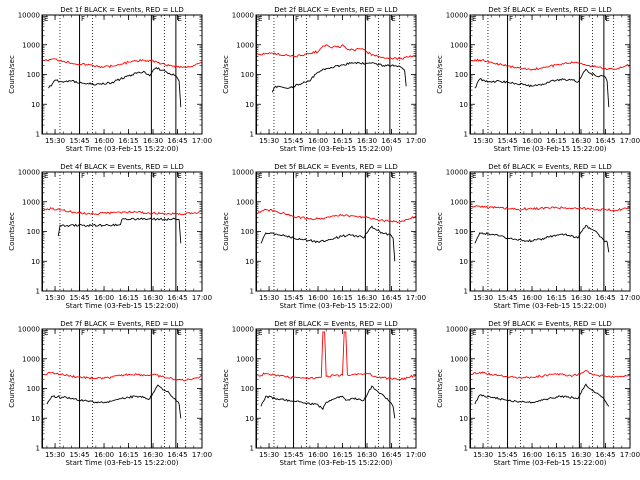  Describe the element at coordinates (335, 324) in the screenshot. I see `panel-title: Det 8f BLACK = Events, RED = LLD` at that location.